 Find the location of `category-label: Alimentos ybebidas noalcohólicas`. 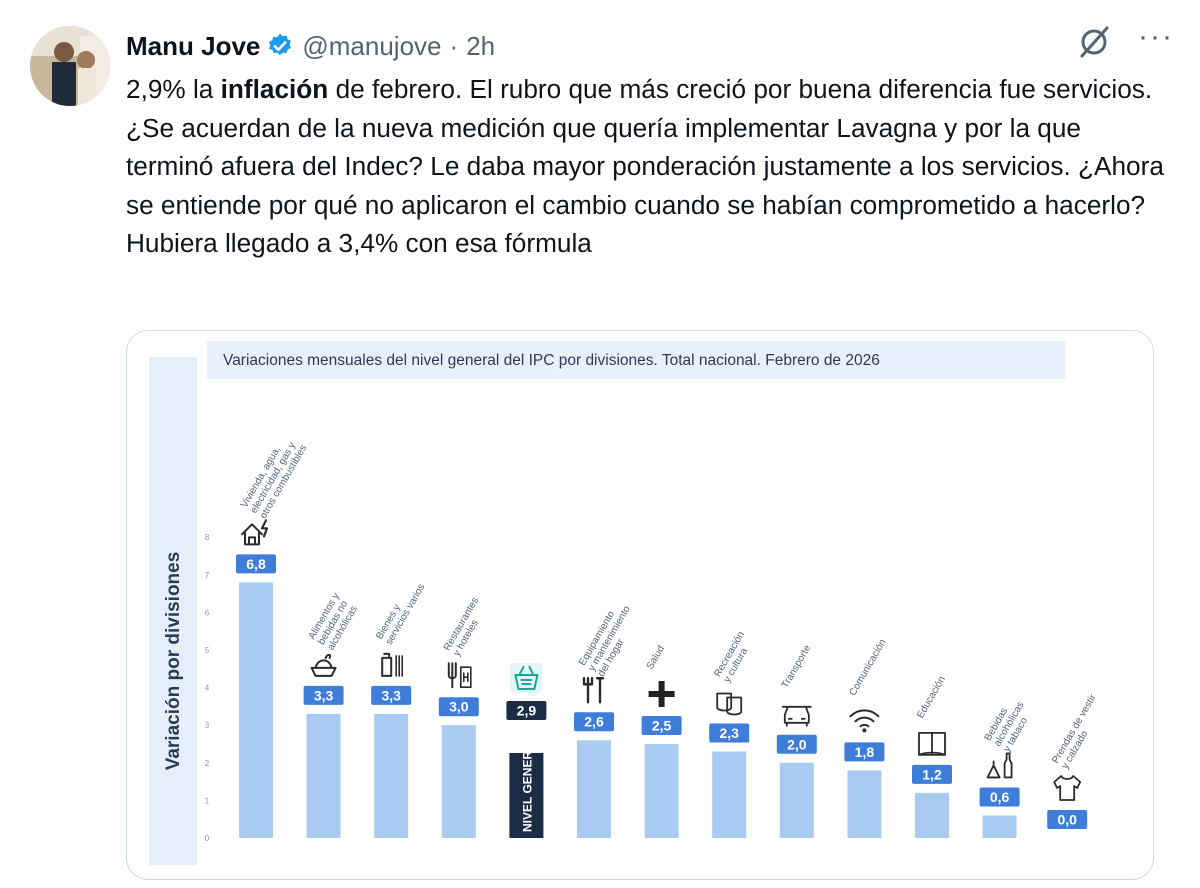

category-label: Alimentos ybebidas noalcohólicas is located at coordinates (334, 621).